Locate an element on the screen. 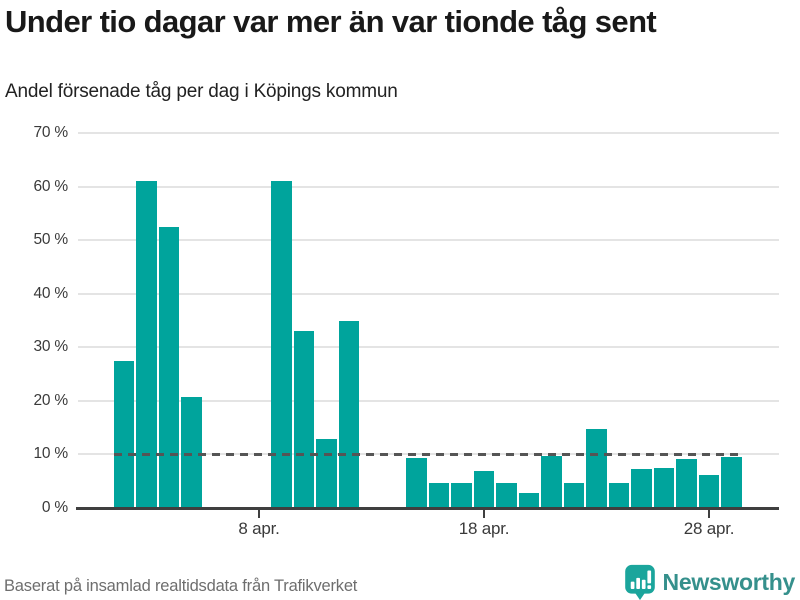 The height and width of the screenshot is (600, 800). newsworthy-wordmark: Newsworthy is located at coordinates (729, 582).